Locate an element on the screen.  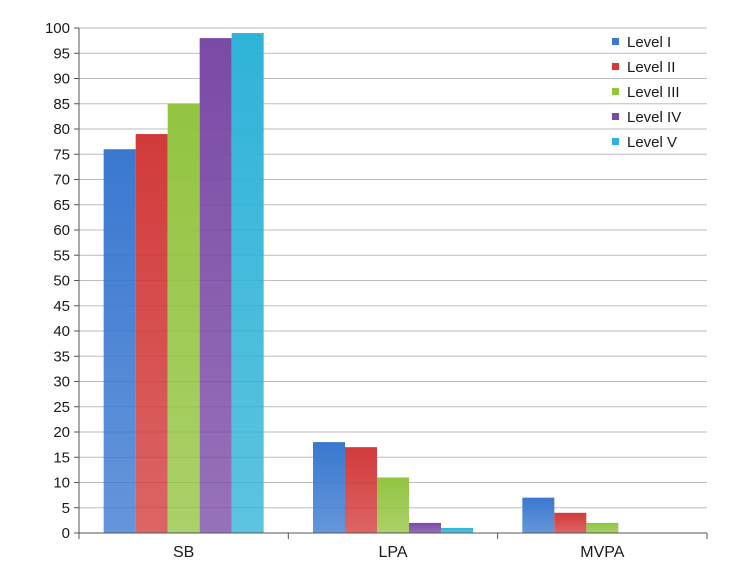
y-tick-label: 5 is located at coordinates (66, 508).